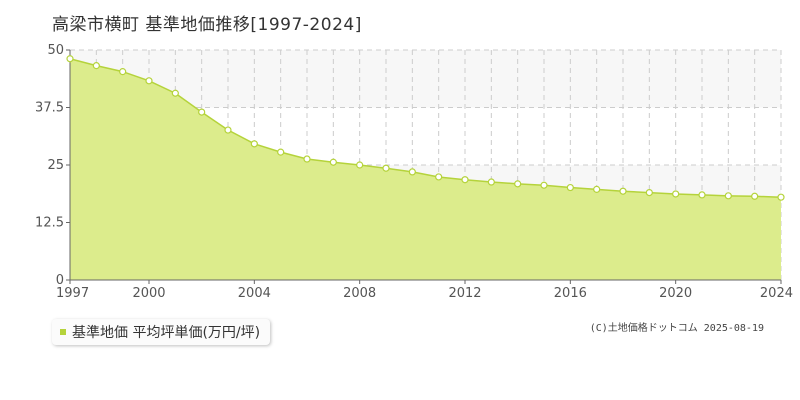 The height and width of the screenshot is (400, 800). What do you see at coordinates (49, 108) in the screenshot?
I see `y-tick-label: 37.5` at bounding box center [49, 108].